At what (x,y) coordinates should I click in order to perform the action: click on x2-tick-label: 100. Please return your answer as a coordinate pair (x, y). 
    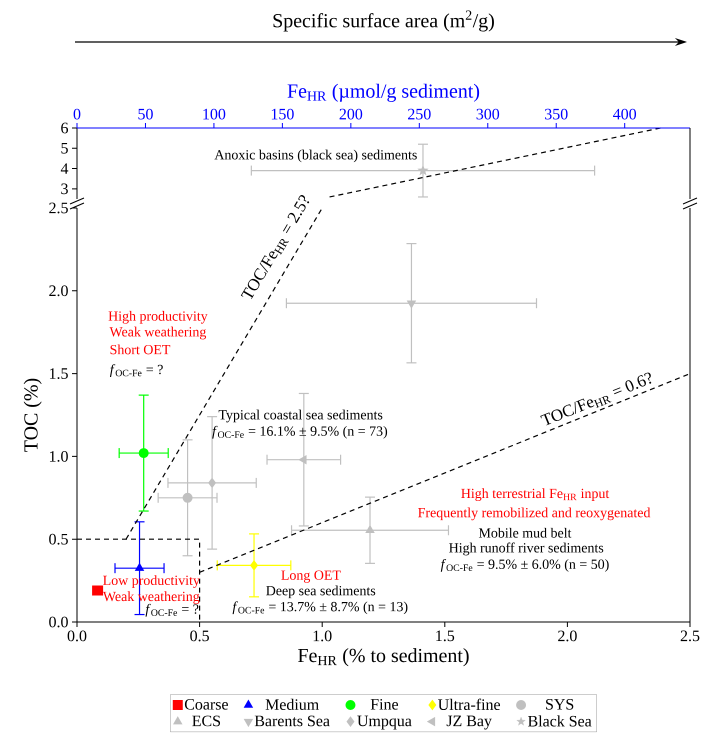
    Looking at the image, I should click on (214, 114).